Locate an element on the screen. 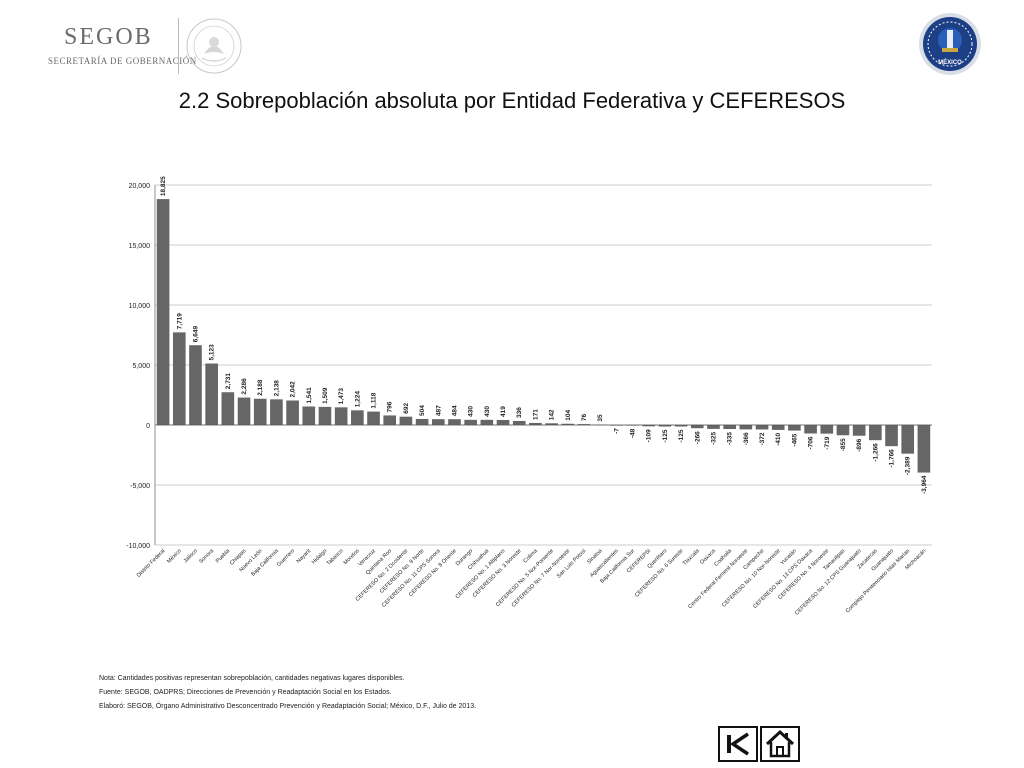 The image size is (1024, 768). category-label: Nayarit is located at coordinates (304, 556).